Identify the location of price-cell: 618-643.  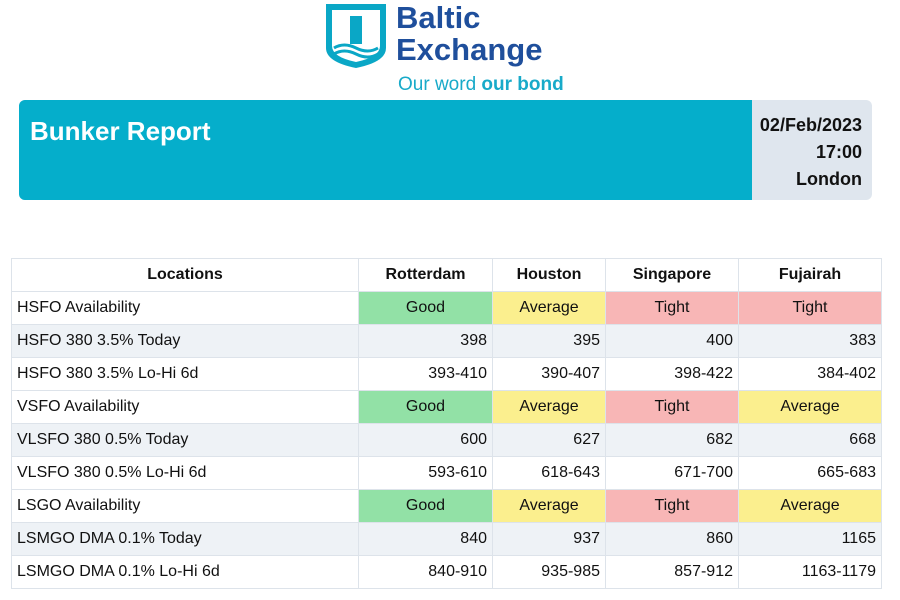
(549, 473).